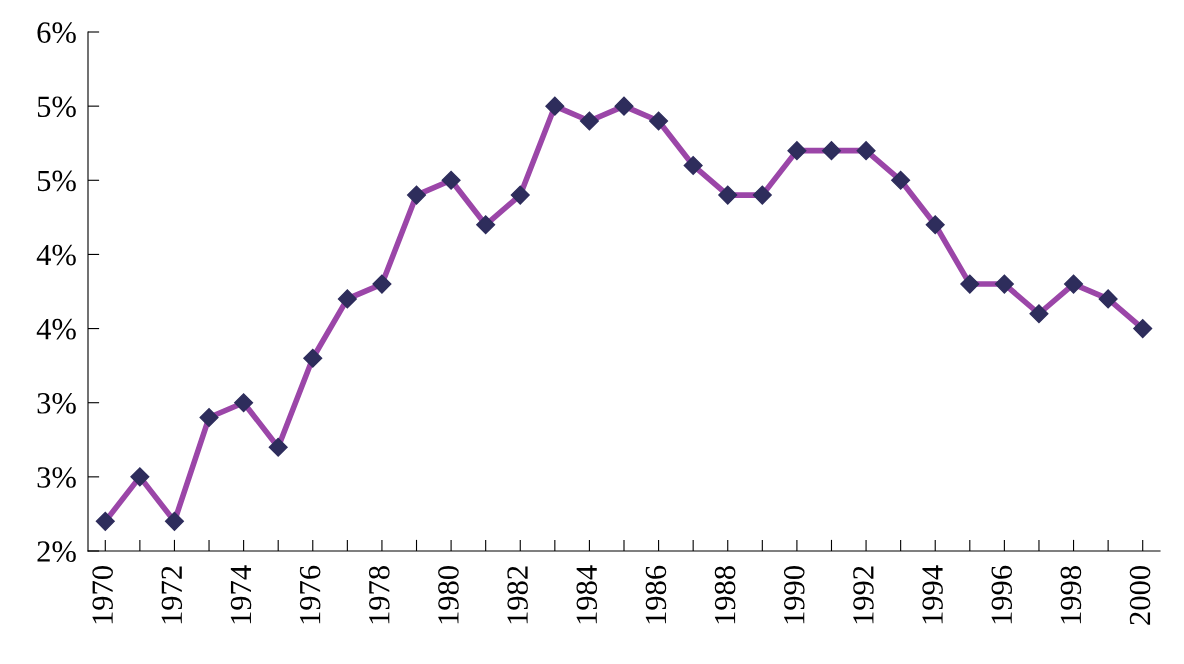 The image size is (1184, 664). Describe the element at coordinates (1140, 595) in the screenshot. I see `x-tick-label: 2000` at that location.